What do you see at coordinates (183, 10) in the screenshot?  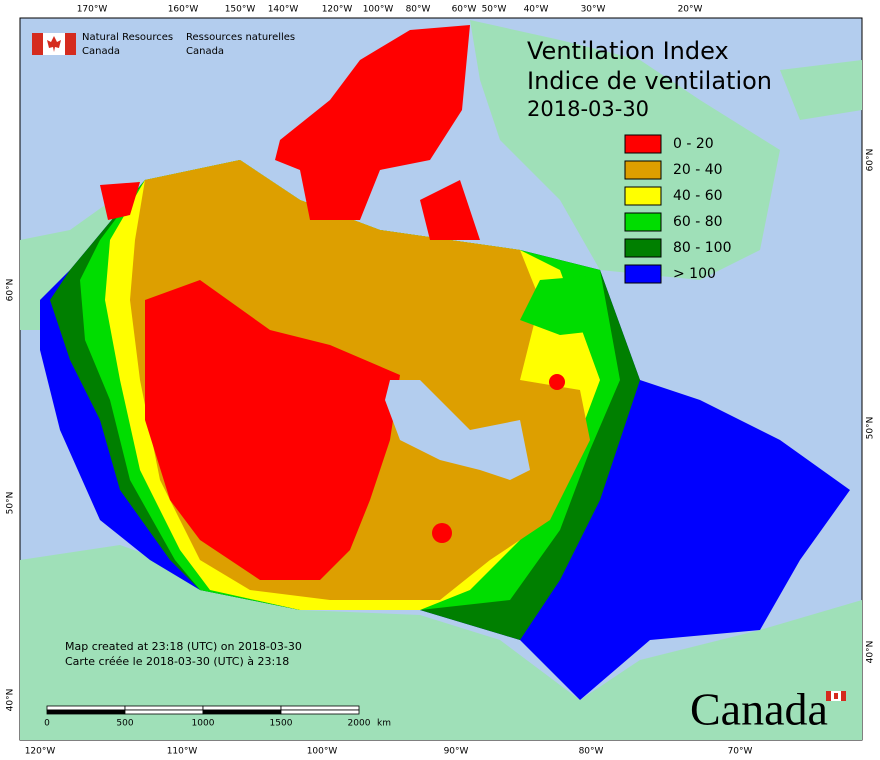 I see `graticule-label: 160°W` at bounding box center [183, 10].